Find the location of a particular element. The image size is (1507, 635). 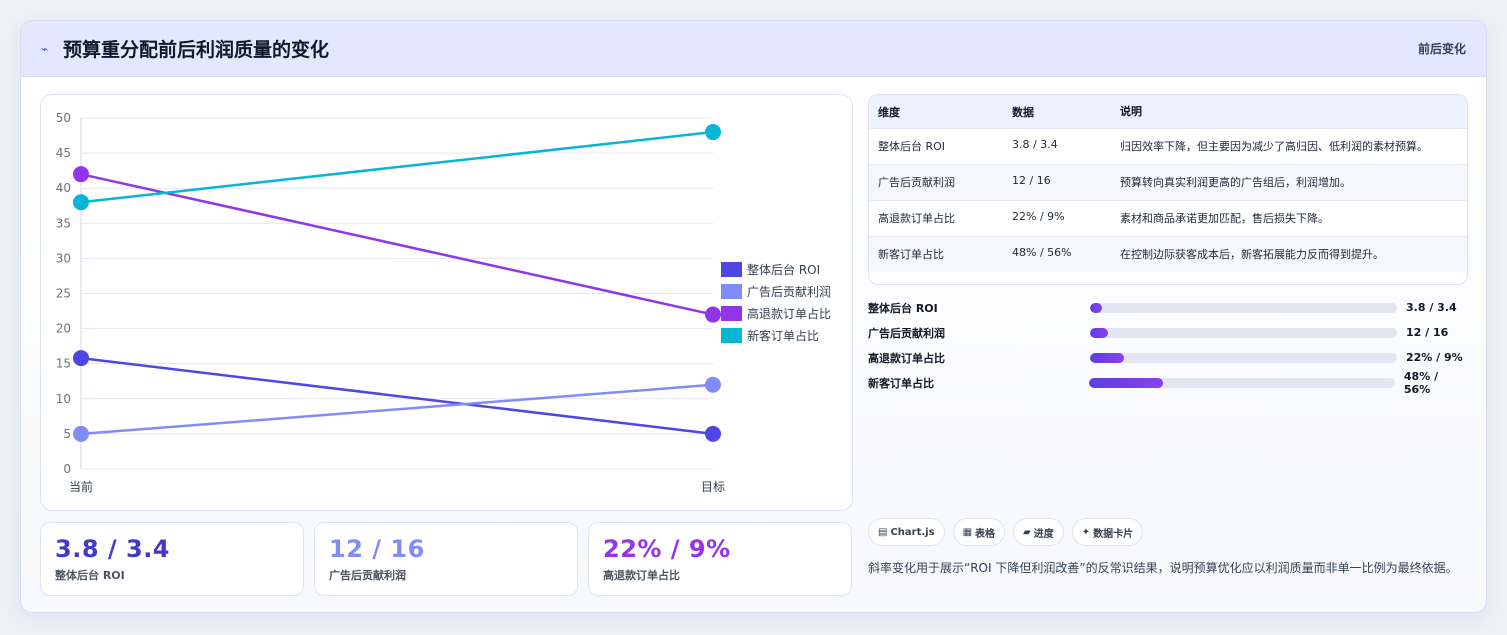

stat-value: 3.8 / 3.4 is located at coordinates (113, 549).